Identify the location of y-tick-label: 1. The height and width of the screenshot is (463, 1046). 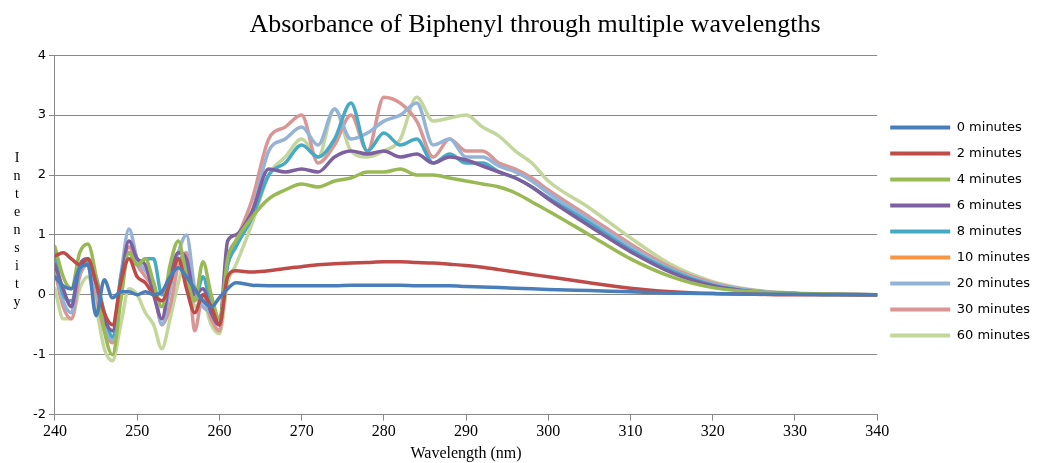
(41, 234).